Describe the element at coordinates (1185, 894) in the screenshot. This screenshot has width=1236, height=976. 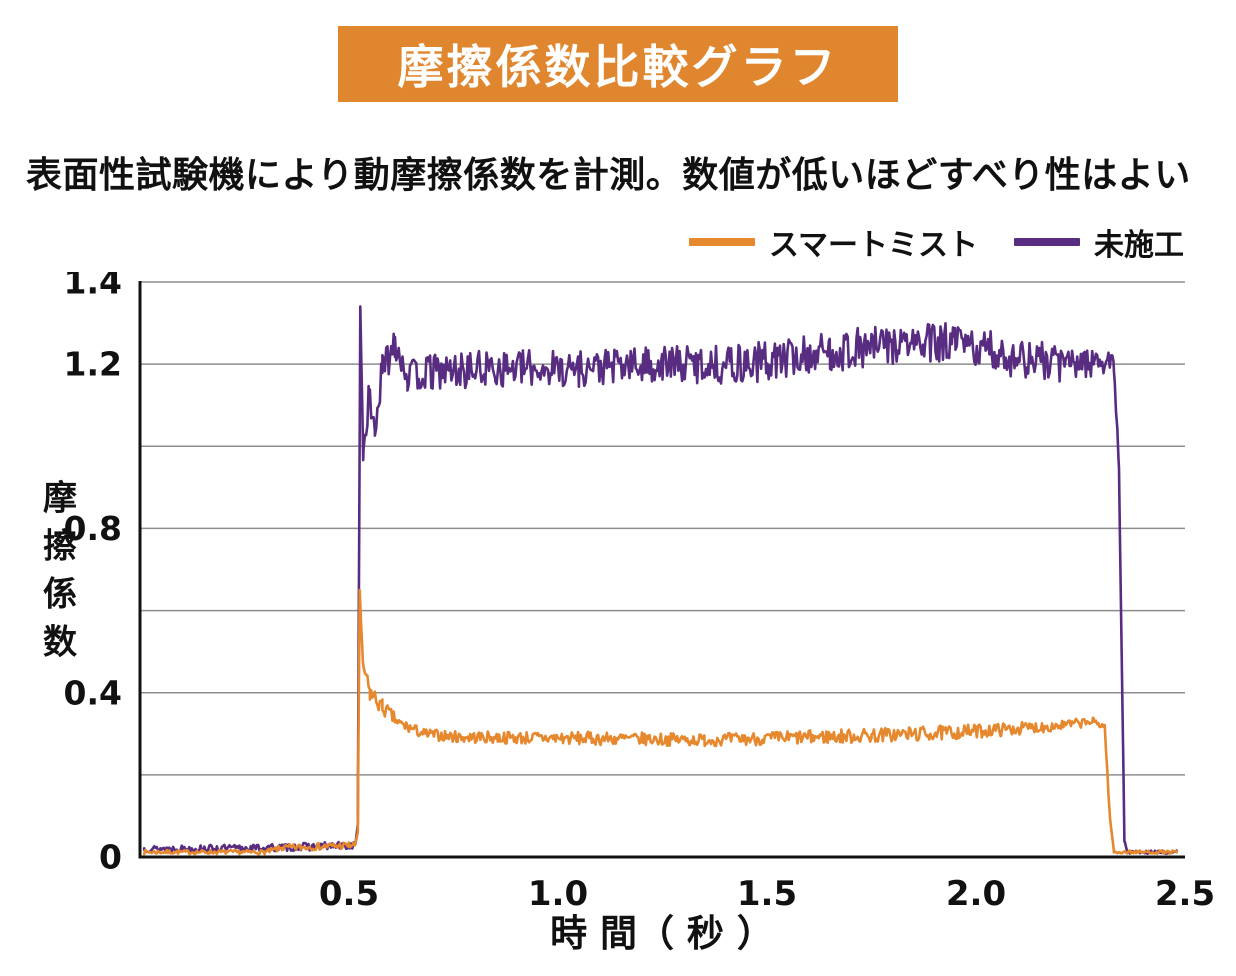
I see `x-tick-label-2.5: 2.5` at that location.